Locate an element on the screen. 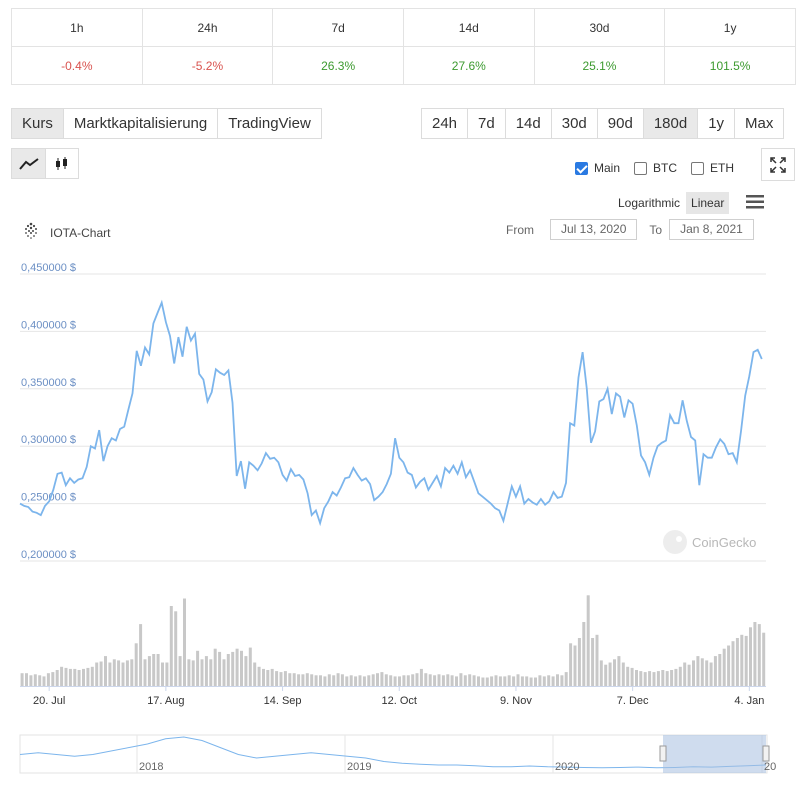 The image size is (809, 795). compare-btc: BTC is located at coordinates (655, 168).